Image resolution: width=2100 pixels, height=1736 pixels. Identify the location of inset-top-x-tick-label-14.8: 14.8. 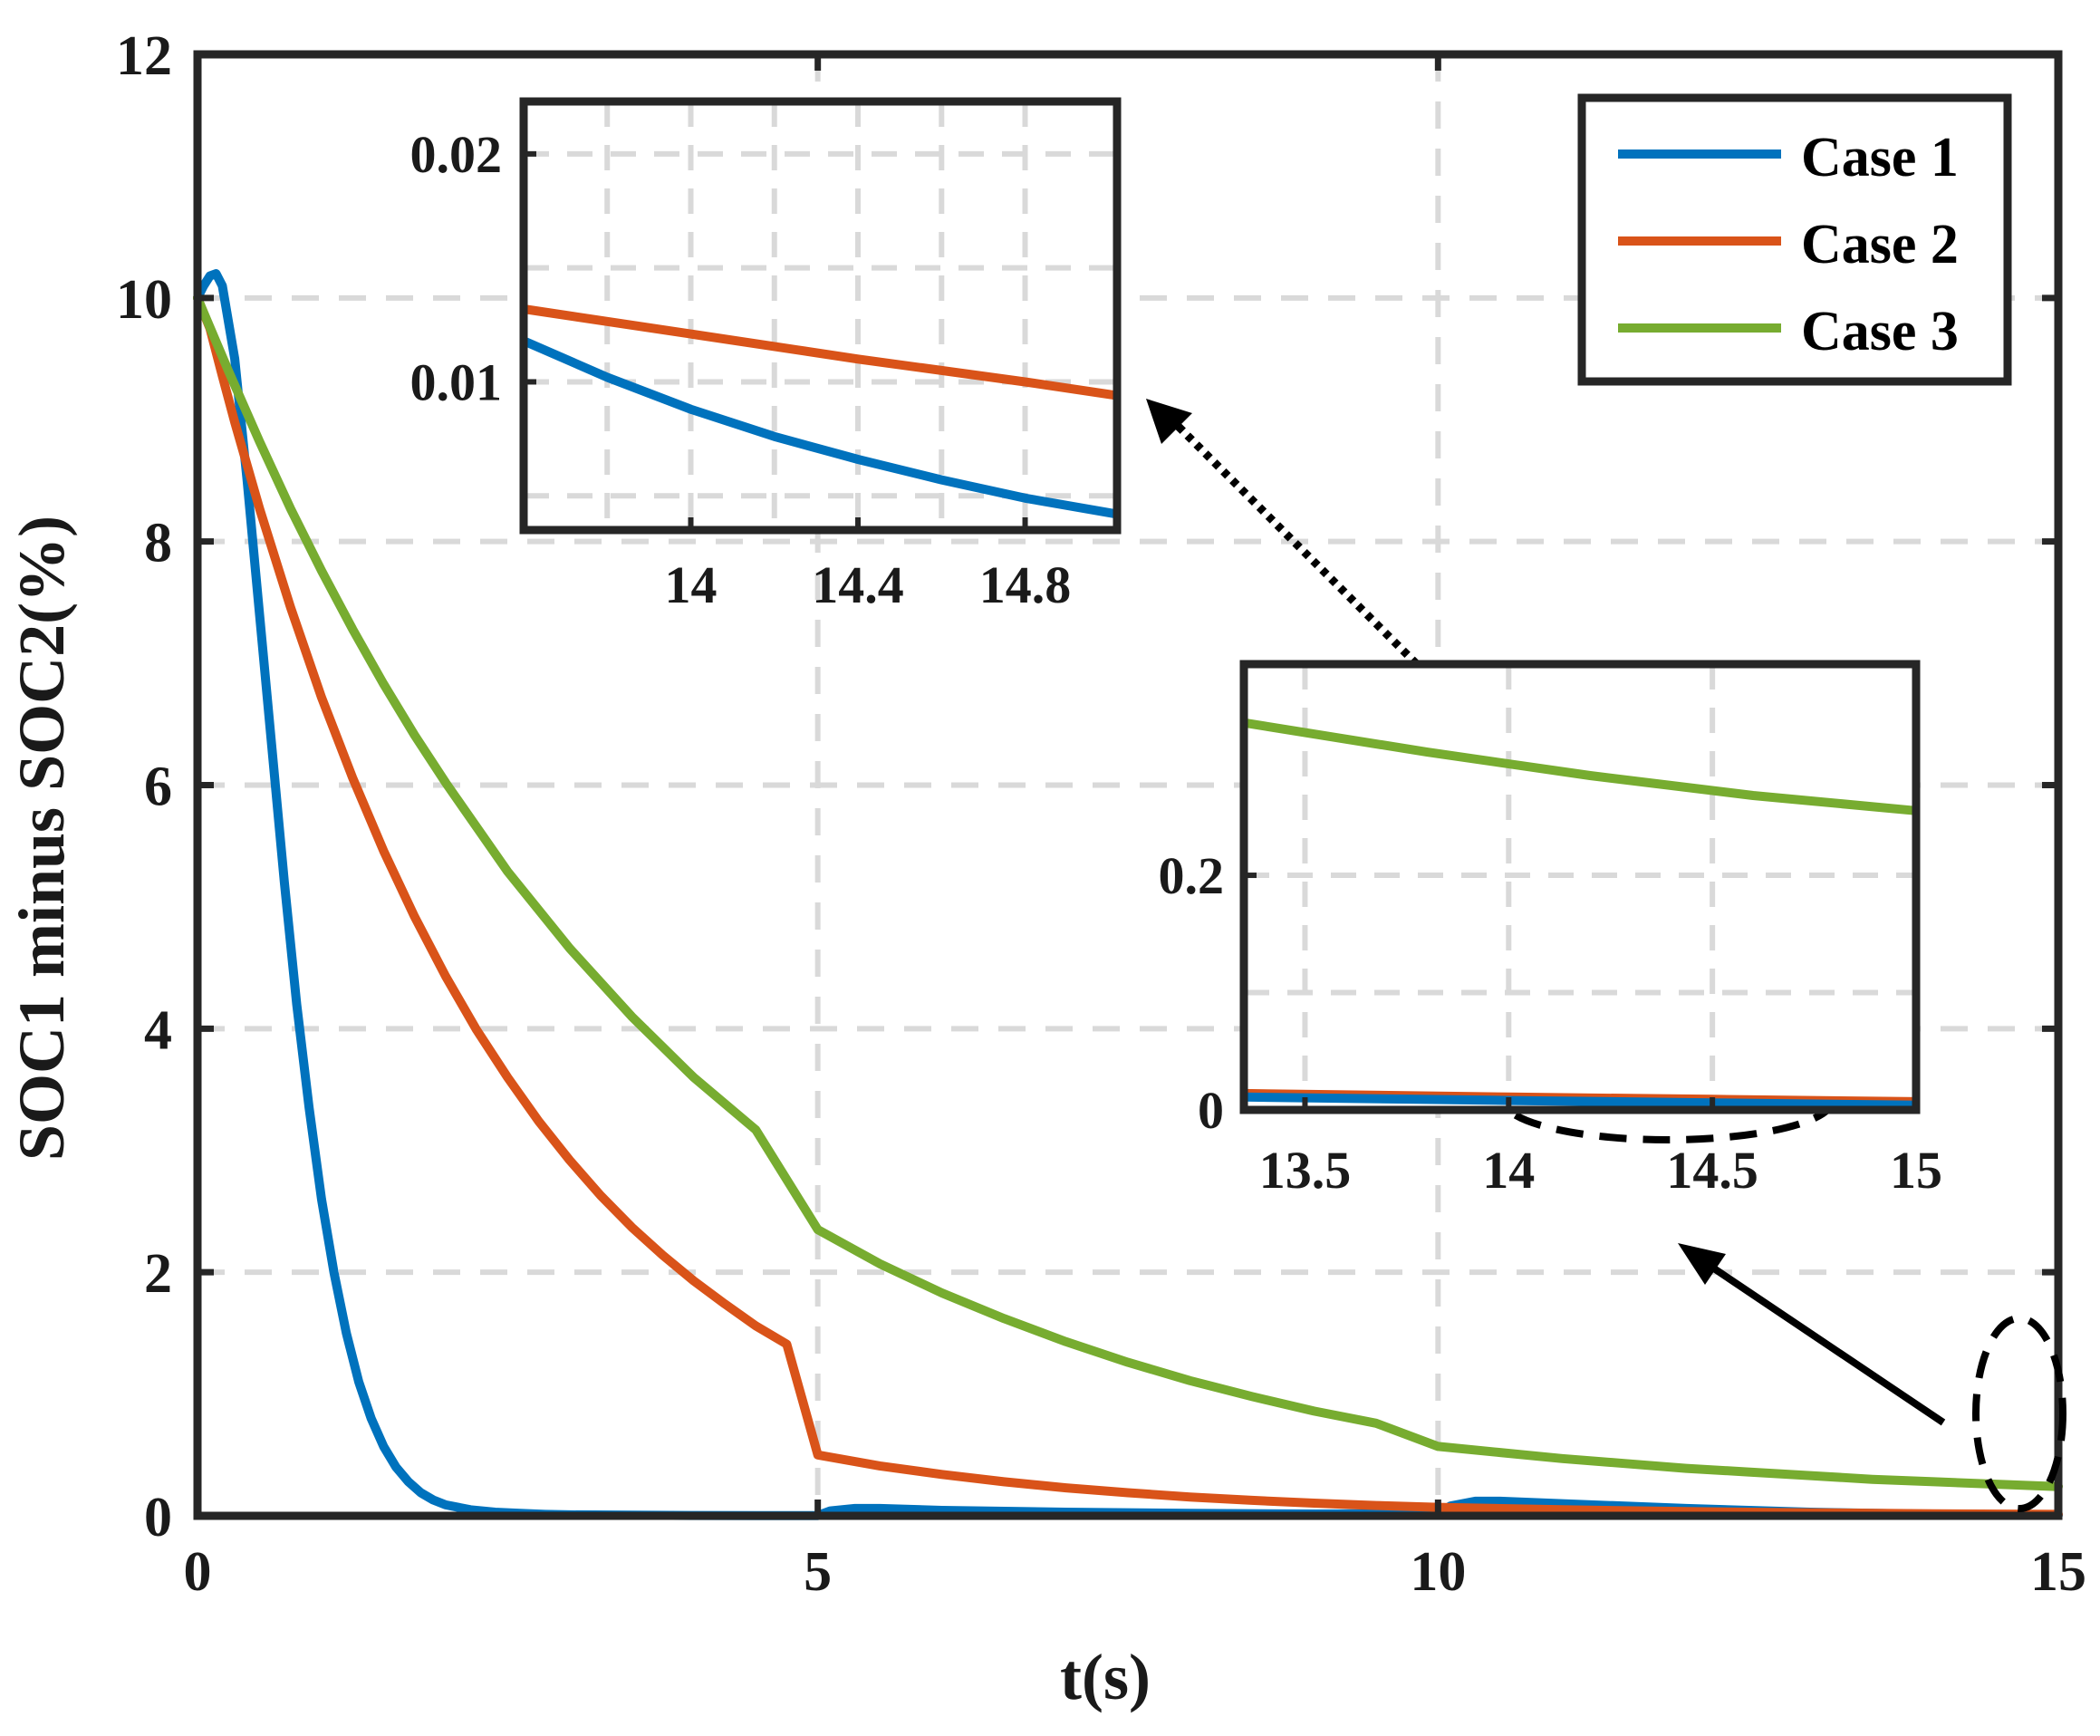
(1025, 584).